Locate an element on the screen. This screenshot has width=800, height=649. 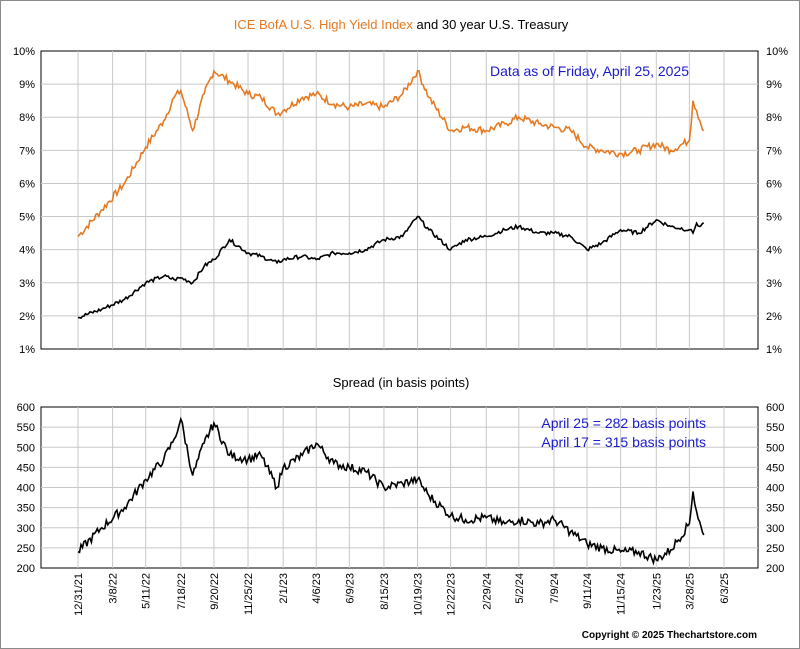
x-tick-label: 4/6/23 is located at coordinates (317, 588).